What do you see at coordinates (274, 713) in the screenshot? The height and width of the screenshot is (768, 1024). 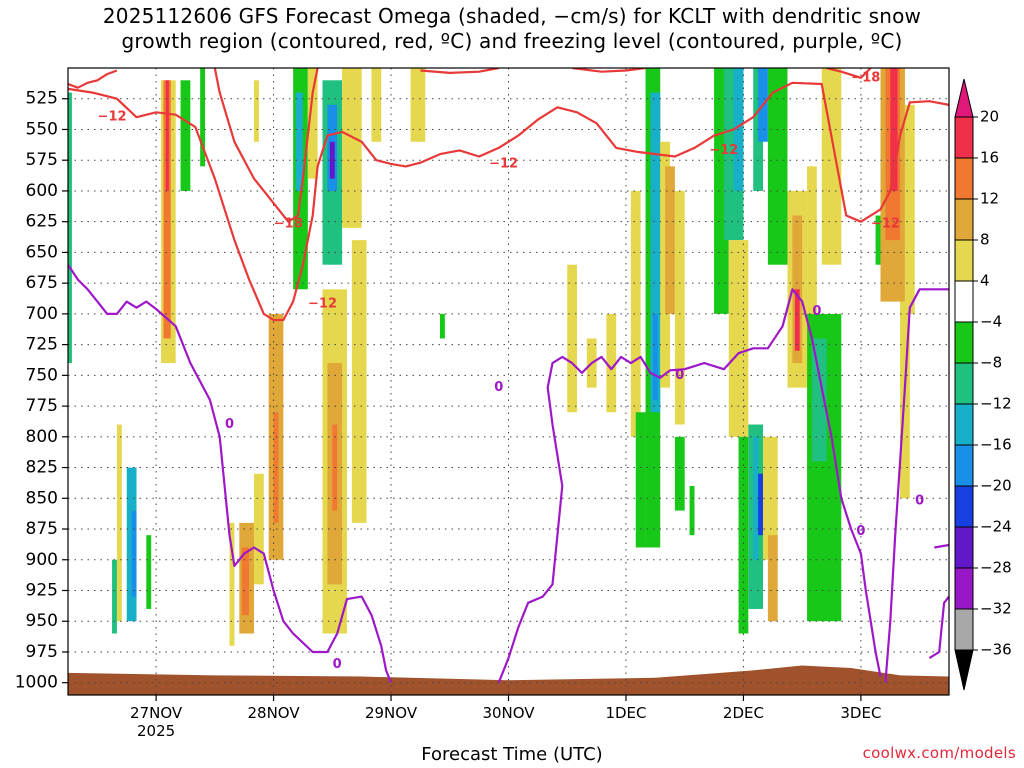 I see `x-tick-label: 28NOV` at bounding box center [274, 713].